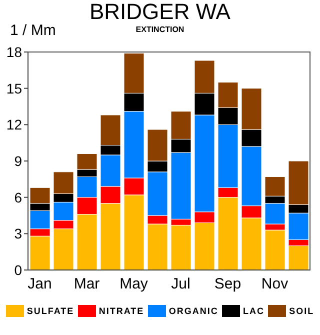  Describe the element at coordinates (18, 234) in the screenshot. I see `y-tick-label: 3` at that location.